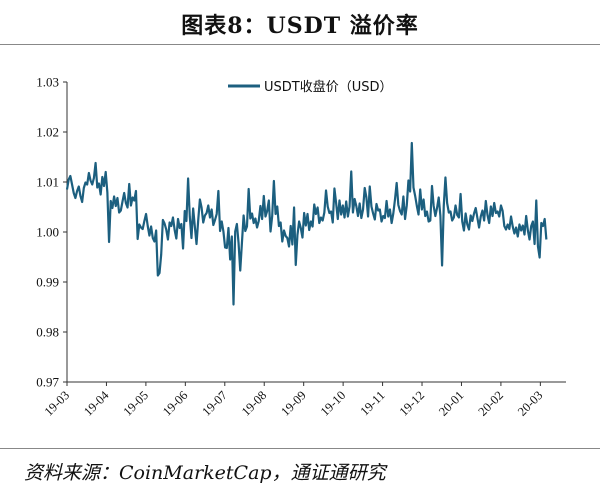 This screenshot has width=600, height=498. What do you see at coordinates (175, 403) in the screenshot?
I see `x-tick-label: 19-06` at bounding box center [175, 403].